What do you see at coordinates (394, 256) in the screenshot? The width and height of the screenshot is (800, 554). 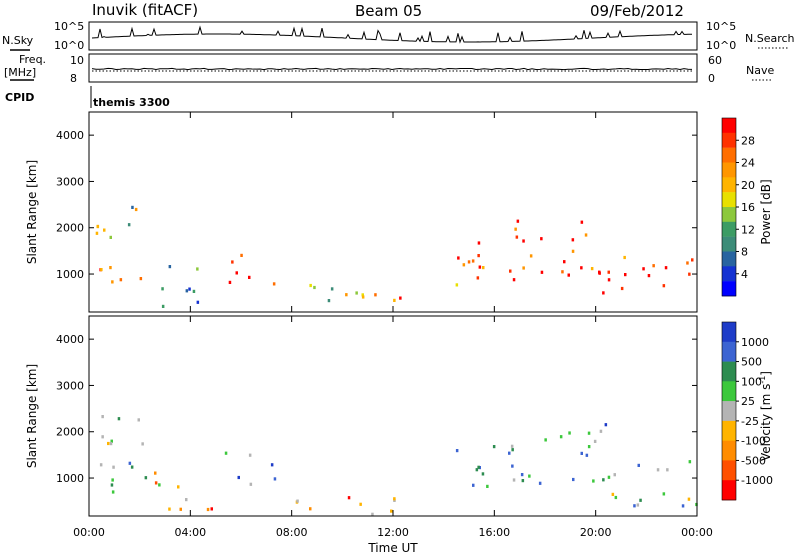 I see `power-echo-cells` at bounding box center [394, 256].